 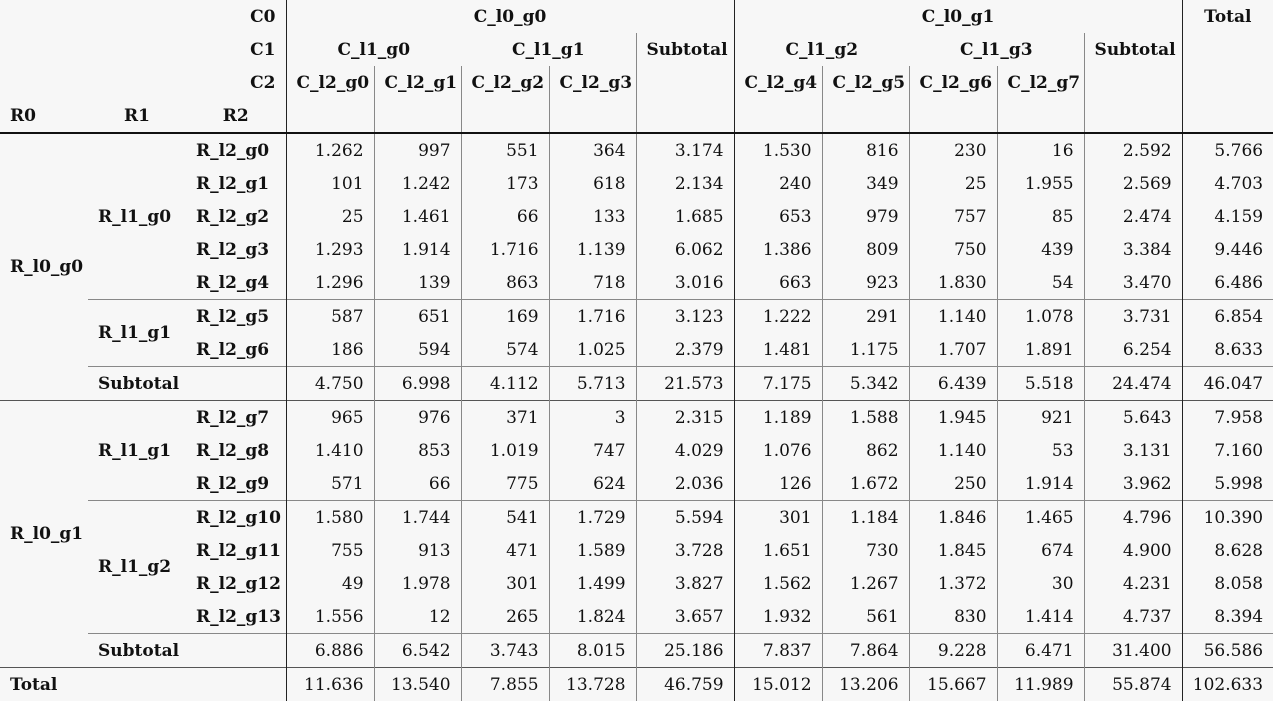 What do you see at coordinates (417, 150) in the screenshot?
I see `value-cell: 997` at bounding box center [417, 150].